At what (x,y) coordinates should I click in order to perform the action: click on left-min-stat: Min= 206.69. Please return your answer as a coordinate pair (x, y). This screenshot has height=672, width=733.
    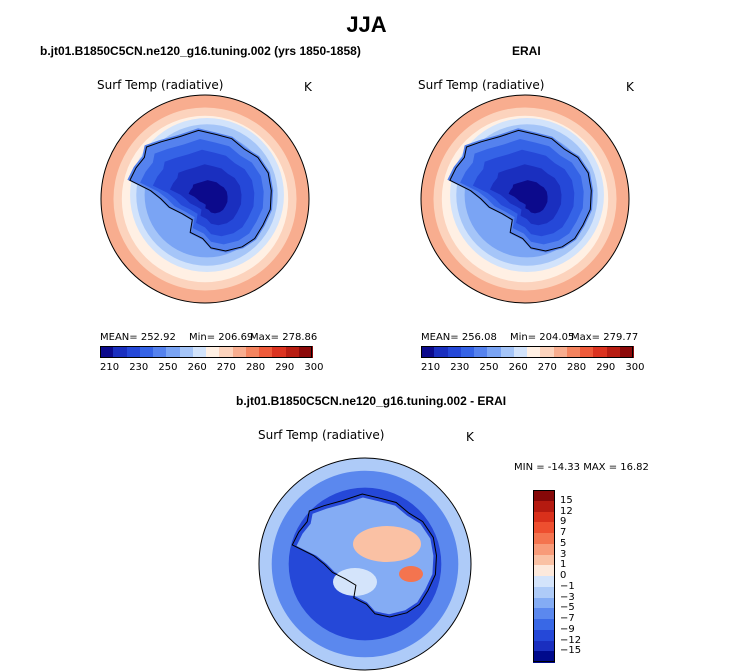
    Looking at the image, I should click on (221, 337).